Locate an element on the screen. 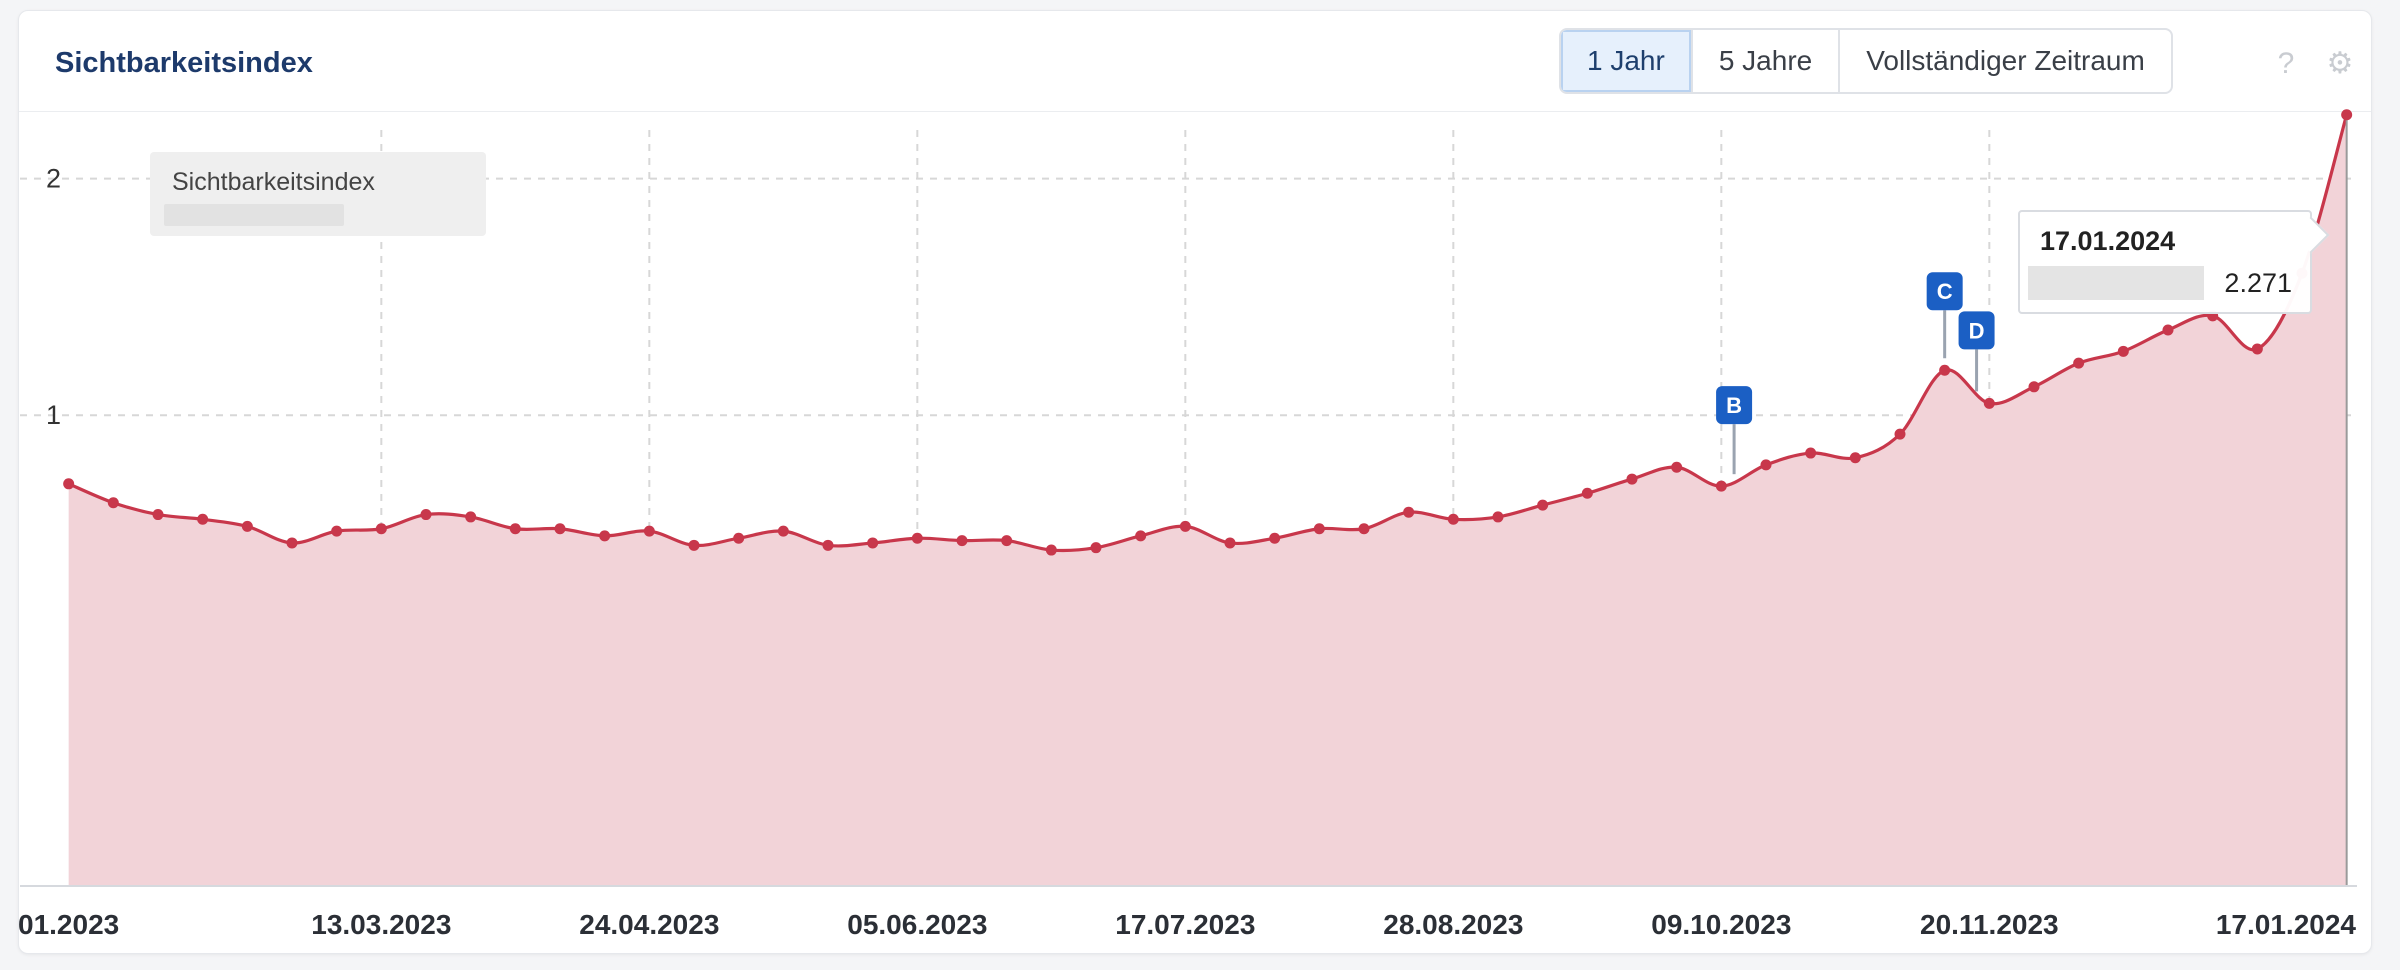 This screenshot has width=2400, height=970. chart-legend: Sichtbarkeitsindex is located at coordinates (318, 194).